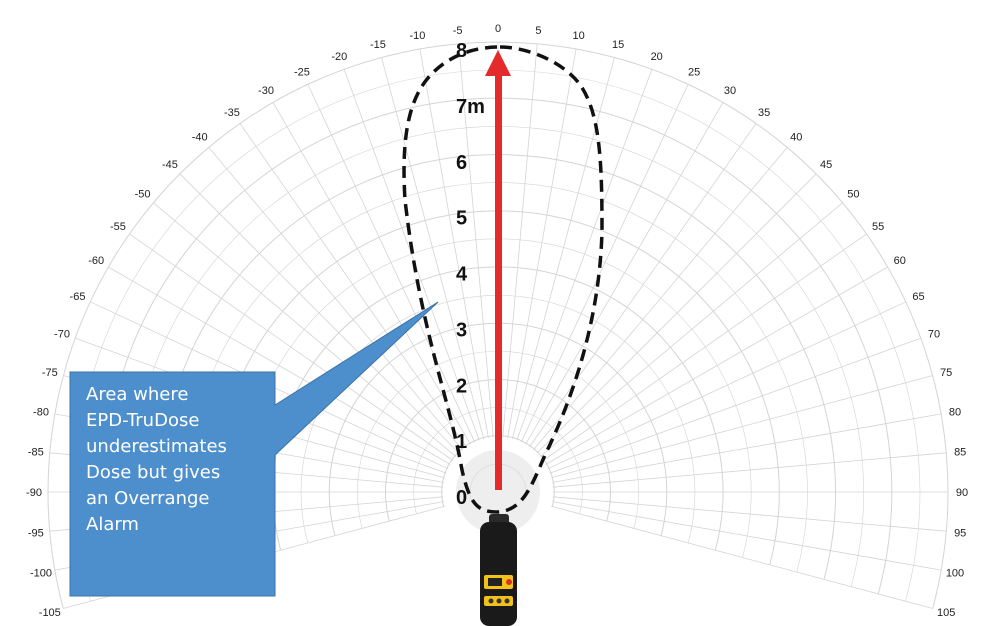 The height and width of the screenshot is (626, 985). What do you see at coordinates (156, 446) in the screenshot?
I see `callout-line-3: underestimates` at bounding box center [156, 446].